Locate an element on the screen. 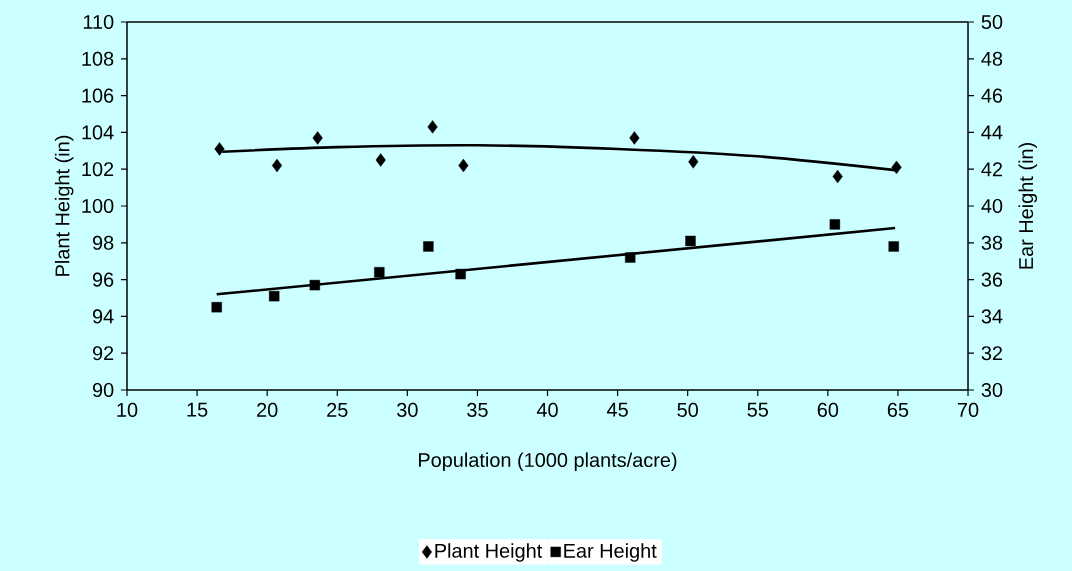  y2-tick-label: 44 is located at coordinates (992, 132).